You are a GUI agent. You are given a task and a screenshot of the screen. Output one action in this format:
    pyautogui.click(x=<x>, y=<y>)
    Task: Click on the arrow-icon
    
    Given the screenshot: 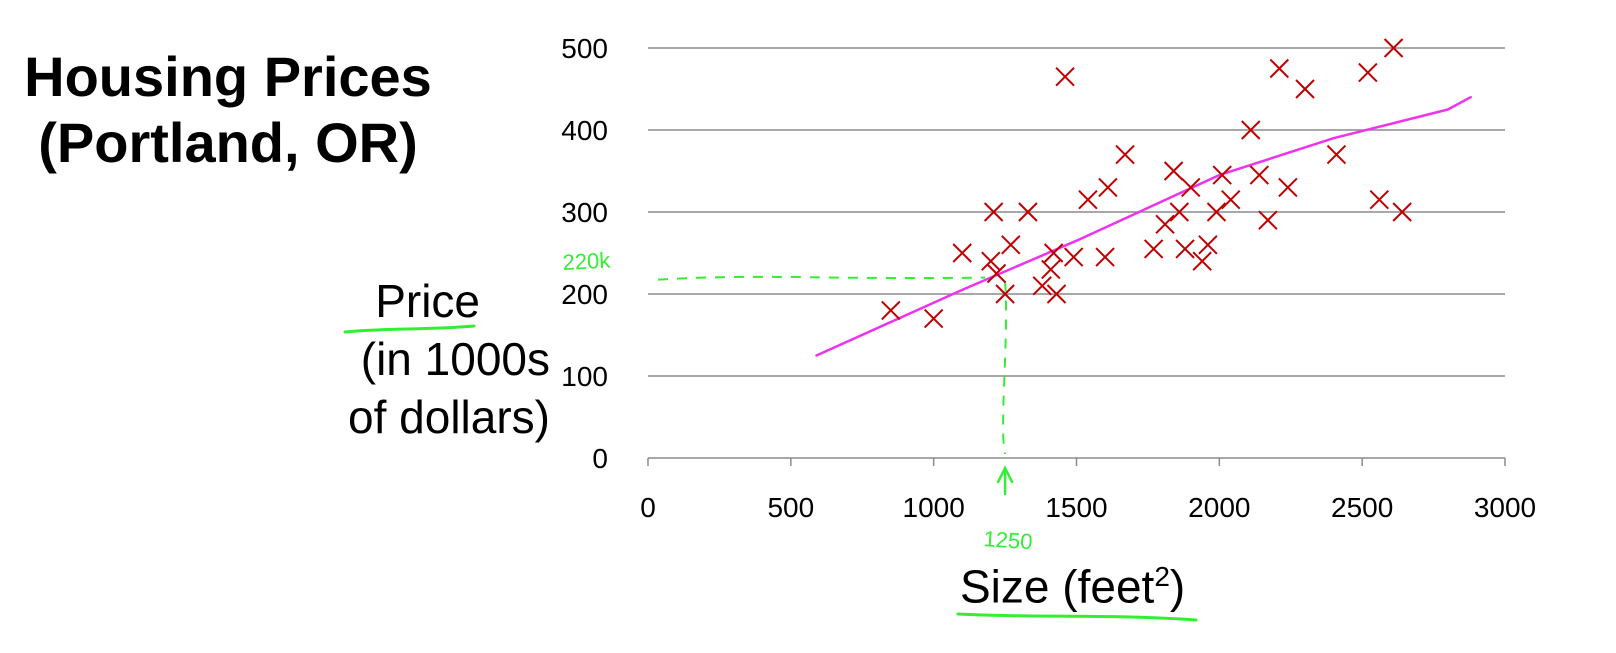 What is the action you would take?
    pyautogui.click(x=1005, y=480)
    